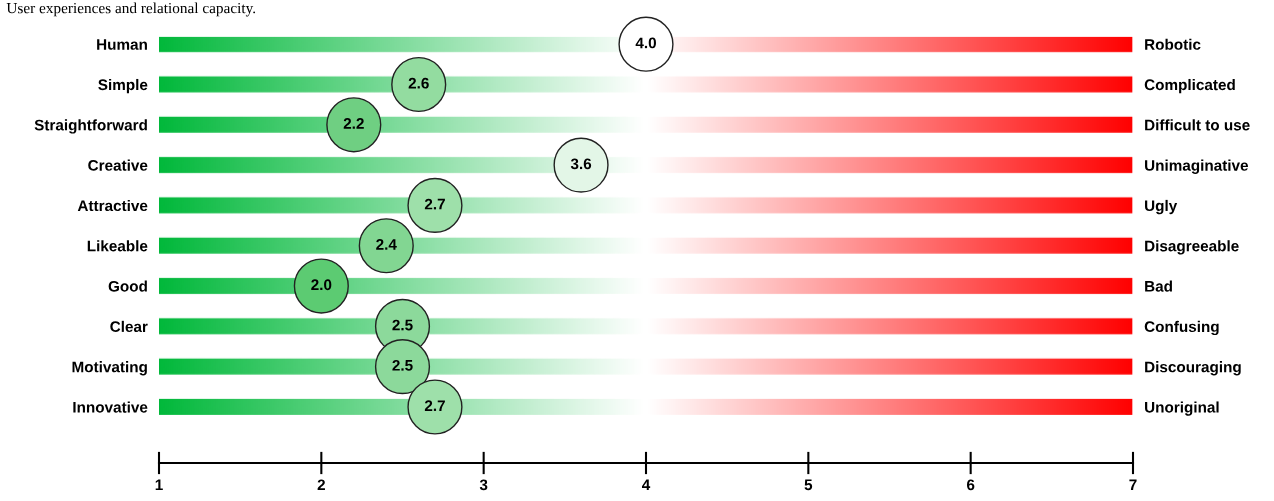 The width and height of the screenshot is (1274, 501). I want to click on y-tick-label: Human, so click(122, 44).